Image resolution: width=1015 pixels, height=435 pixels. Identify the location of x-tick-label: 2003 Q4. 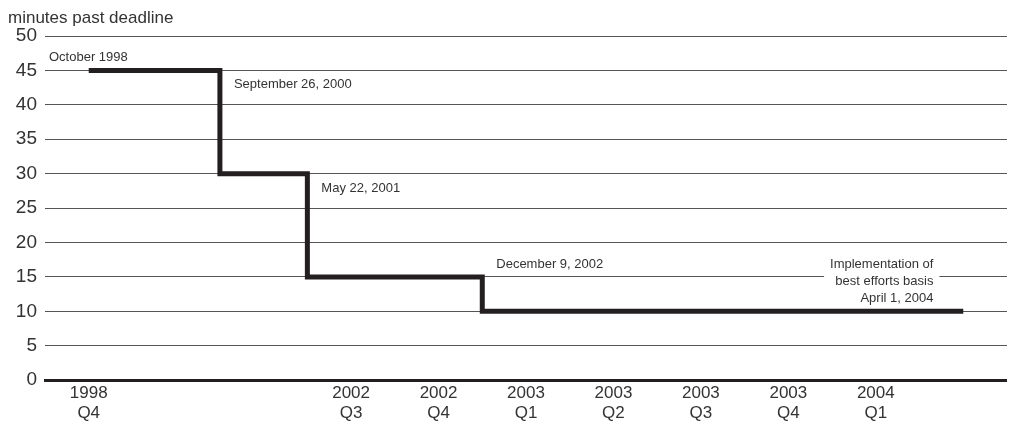
(788, 403).